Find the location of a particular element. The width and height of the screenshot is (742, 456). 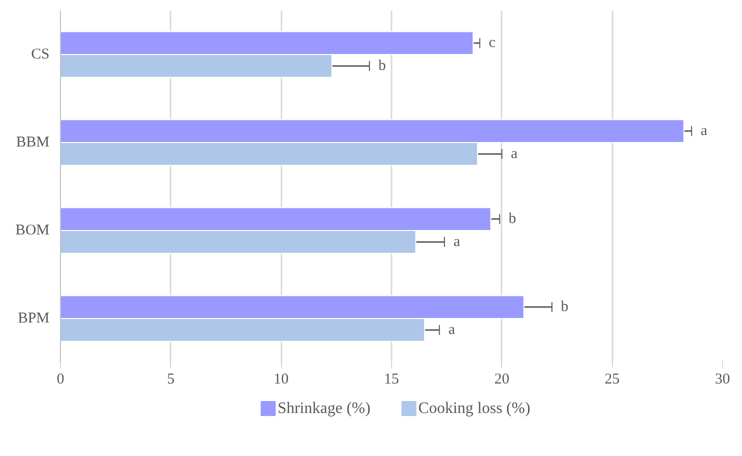

x-tick-label: 15 is located at coordinates (391, 380).